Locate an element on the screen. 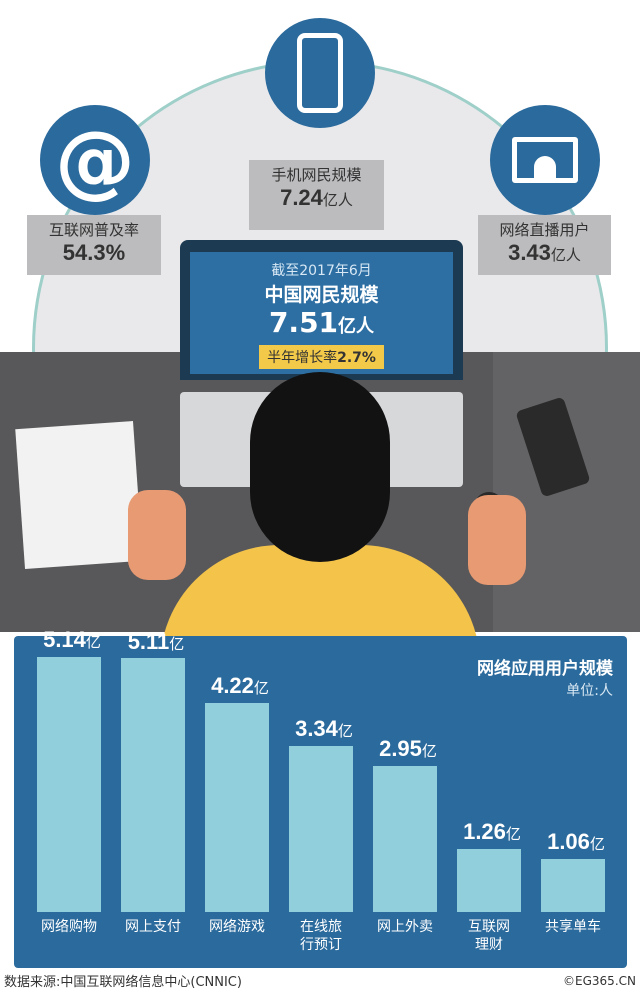 Image resolution: width=640 pixels, height=993 pixels. category-label: 共享单车 is located at coordinates (573, 927).